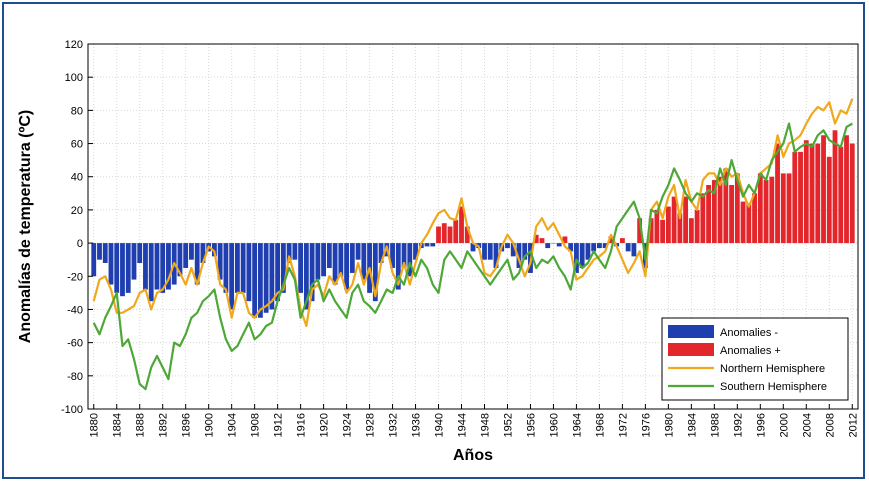 The image size is (869, 483). What do you see at coordinates (623, 425) in the screenshot?
I see `x-tick-label: 1972` at bounding box center [623, 425].